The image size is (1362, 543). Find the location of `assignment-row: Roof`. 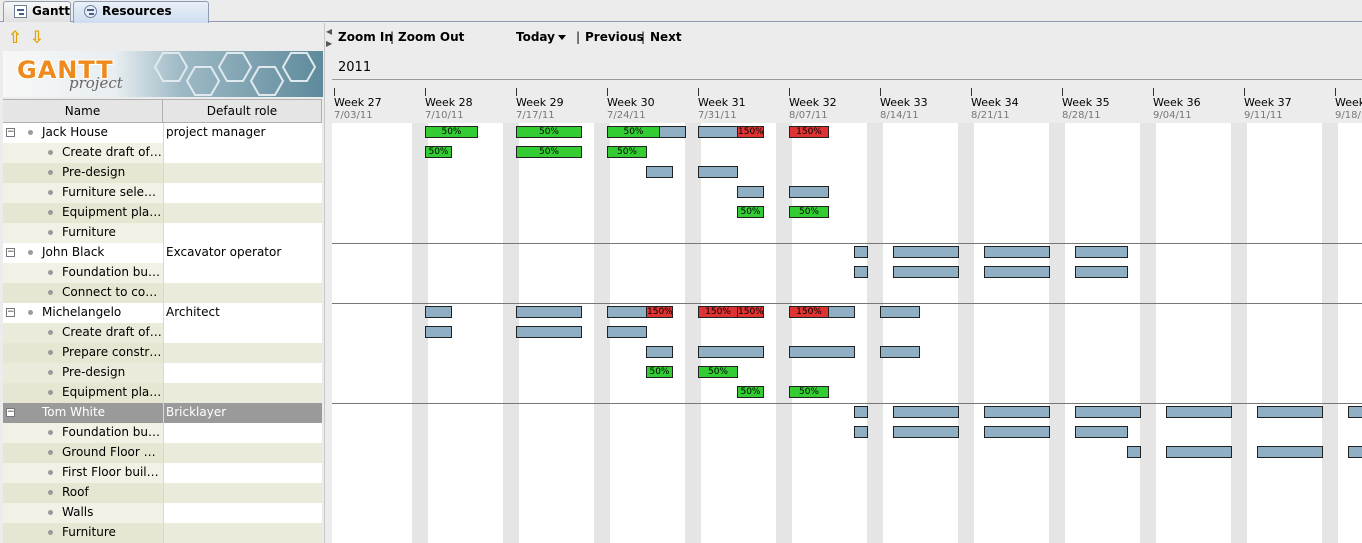

assignment-row: Roof is located at coordinates (162, 493).